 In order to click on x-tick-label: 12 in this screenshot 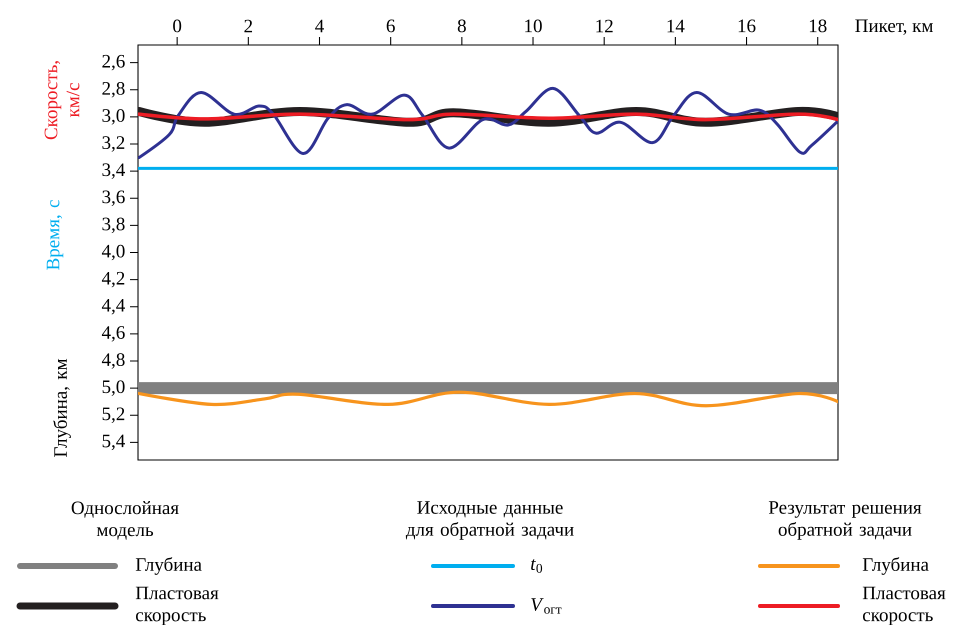, I will do `click(604, 26)`.